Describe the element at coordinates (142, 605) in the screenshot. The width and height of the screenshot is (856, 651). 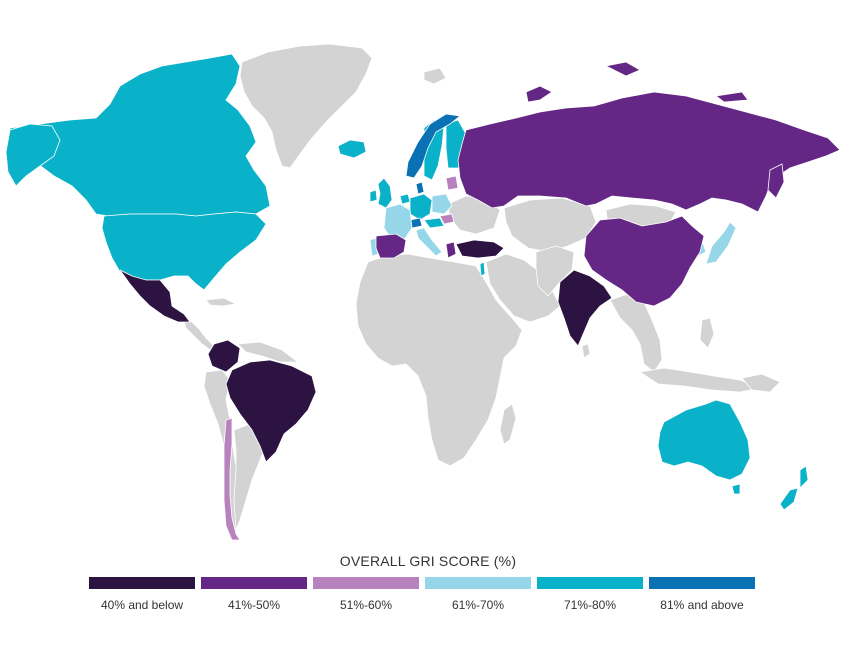
I see `legend-label-40-below: 40% and below` at that location.